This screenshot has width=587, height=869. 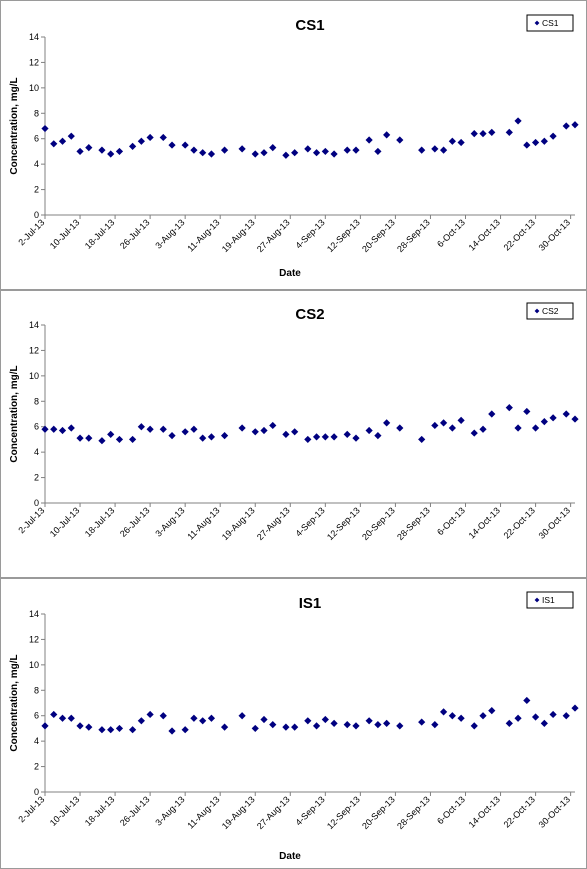 I want to click on x-tick-label: 6-Oct-13, so click(x=451, y=810).